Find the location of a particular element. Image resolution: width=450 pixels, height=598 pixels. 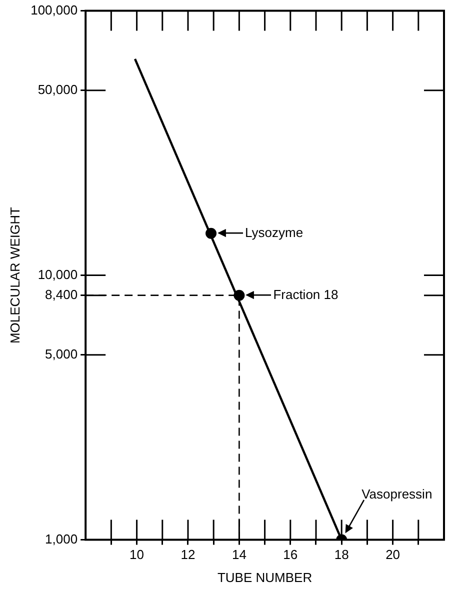

y-tick-label: 50,000 is located at coordinates (58, 89).